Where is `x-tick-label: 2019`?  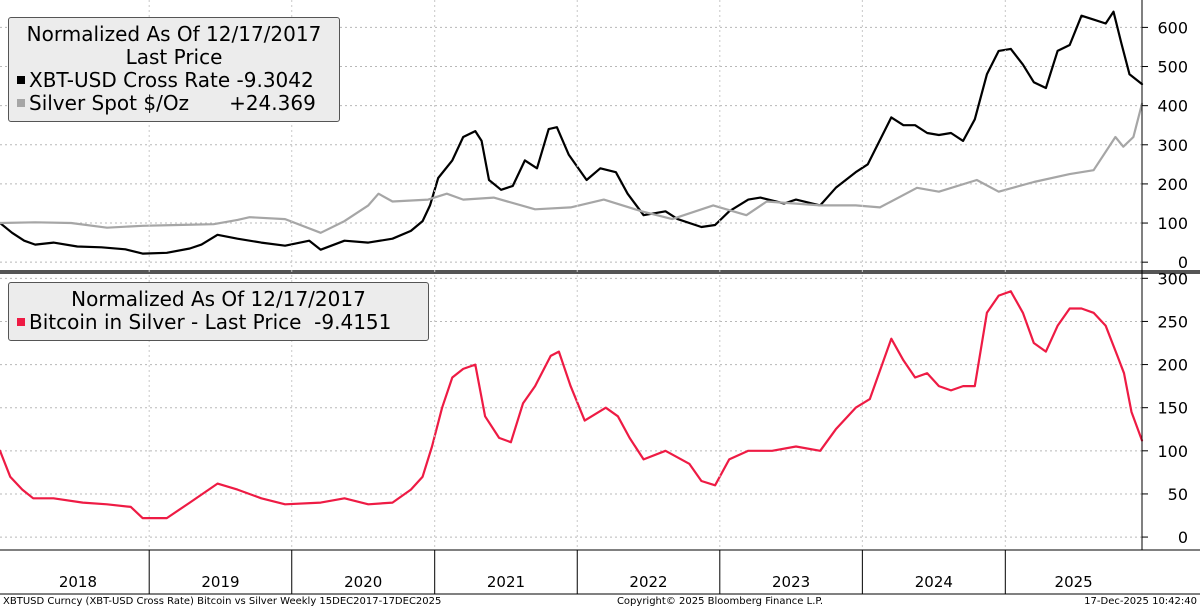 x-tick-label: 2019 is located at coordinates (220, 582).